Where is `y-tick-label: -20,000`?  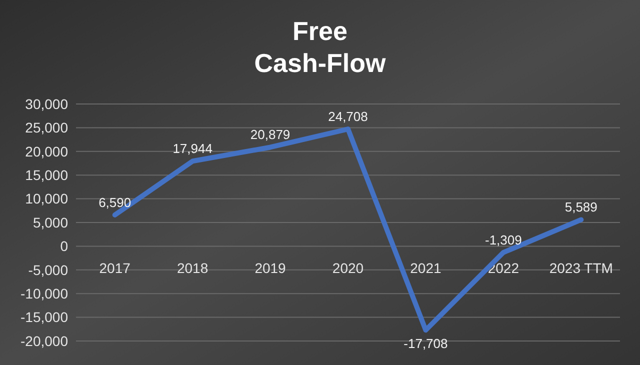 y-tick-label: -20,000 is located at coordinates (44, 340).